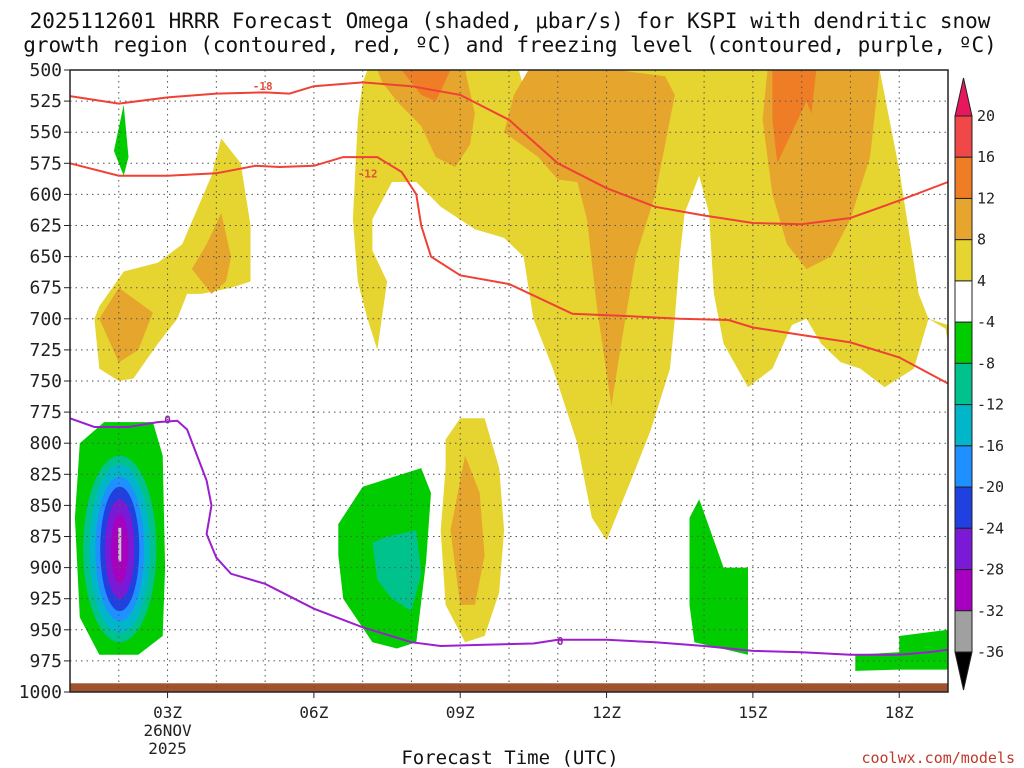  I want to click on omega-shade-dark-orange-right, so click(794, 117).